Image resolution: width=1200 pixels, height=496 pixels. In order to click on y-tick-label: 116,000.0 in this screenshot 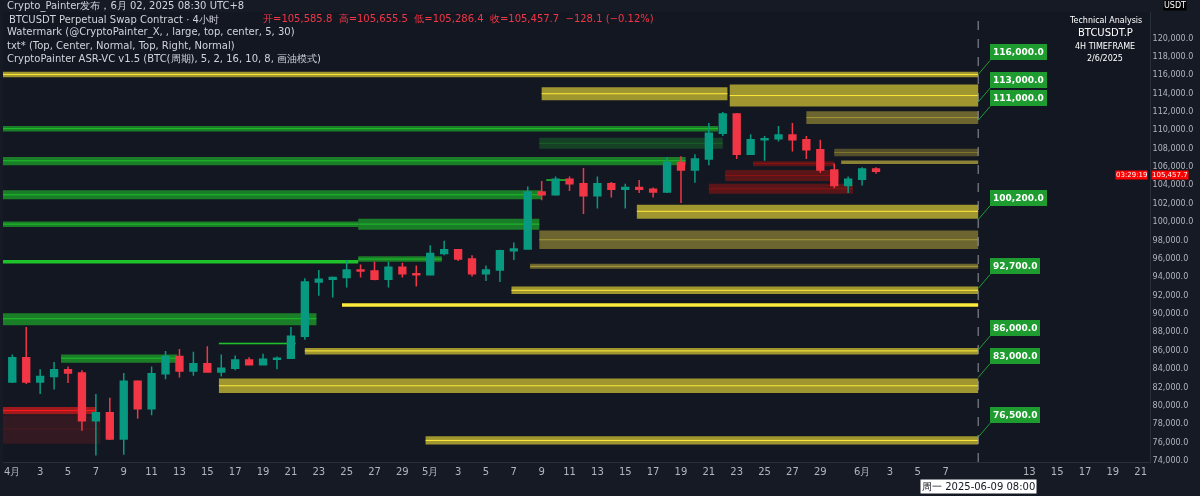, I will do `click(1173, 75)`.